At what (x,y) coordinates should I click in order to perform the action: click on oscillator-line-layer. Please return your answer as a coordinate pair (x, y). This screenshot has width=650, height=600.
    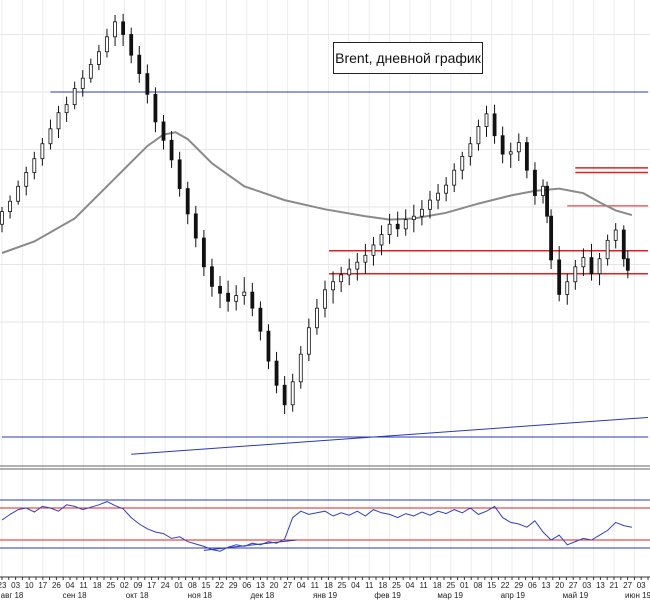
    Looking at the image, I should click on (316, 526).